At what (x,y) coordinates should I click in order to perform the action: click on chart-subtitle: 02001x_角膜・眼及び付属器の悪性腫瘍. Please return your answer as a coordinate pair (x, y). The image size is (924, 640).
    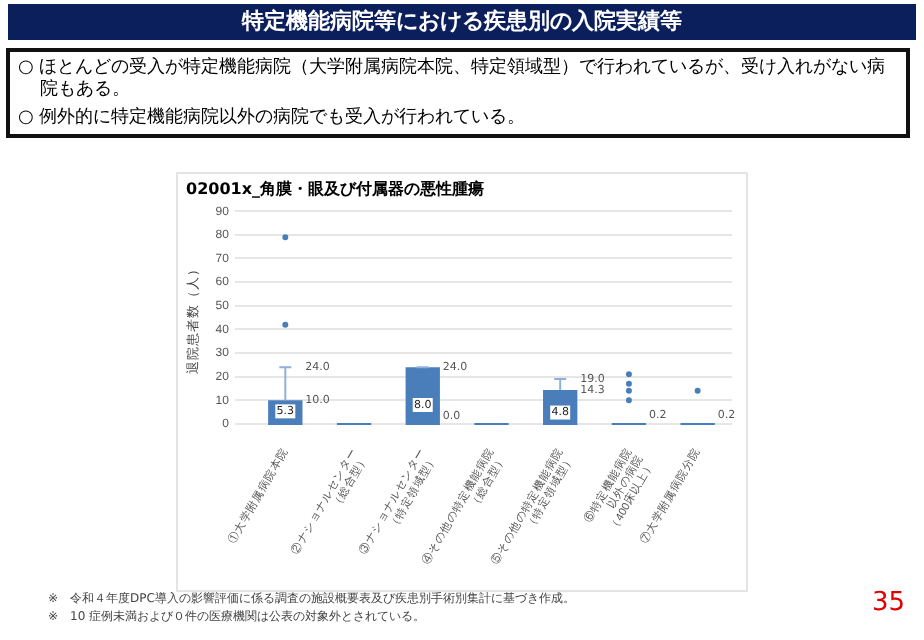
    Looking at the image, I should click on (335, 189).